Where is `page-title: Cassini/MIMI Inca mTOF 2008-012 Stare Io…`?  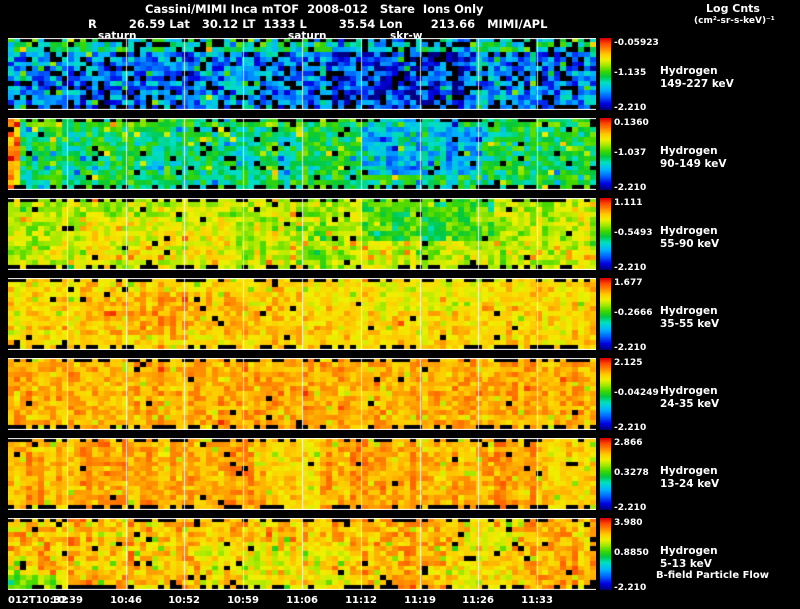 page-title: Cassini/MIMI Inca mTOF 2008-012 Stare Io… is located at coordinates (314, 9).